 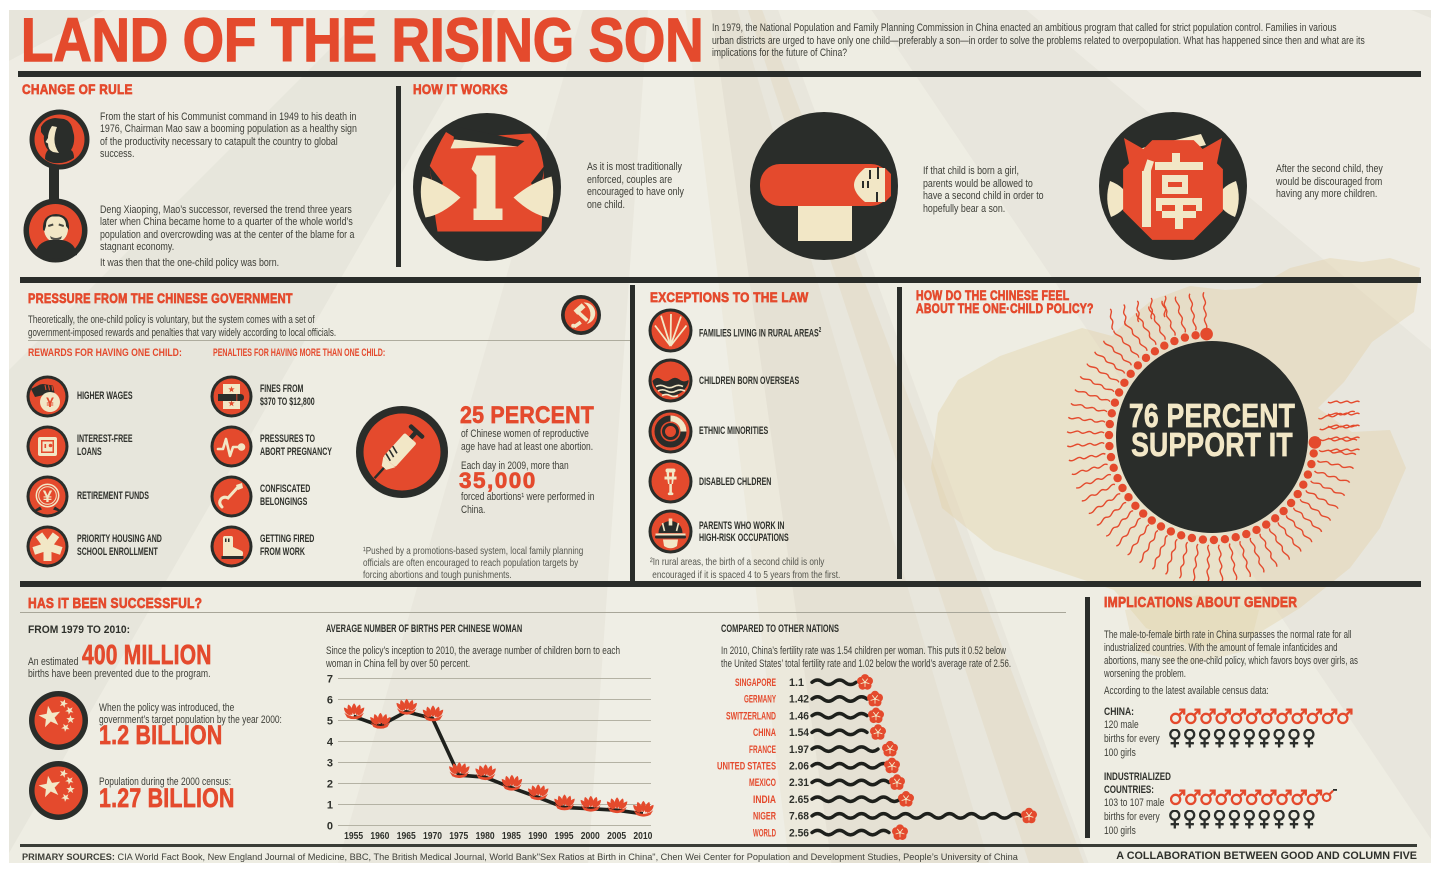 I want to click on svg-text: 2.65, so click(x=799, y=800).